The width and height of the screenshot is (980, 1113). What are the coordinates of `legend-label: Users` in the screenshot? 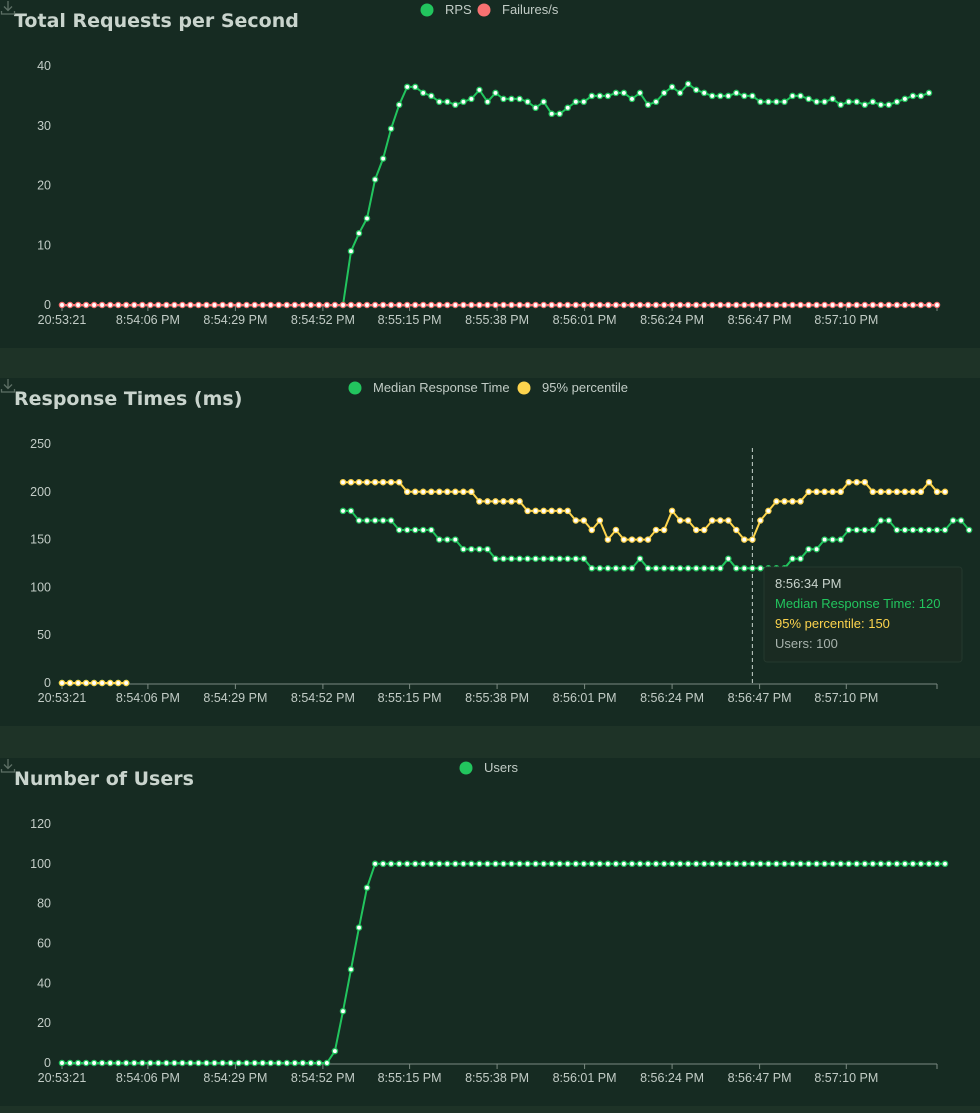 It's located at (501, 767).